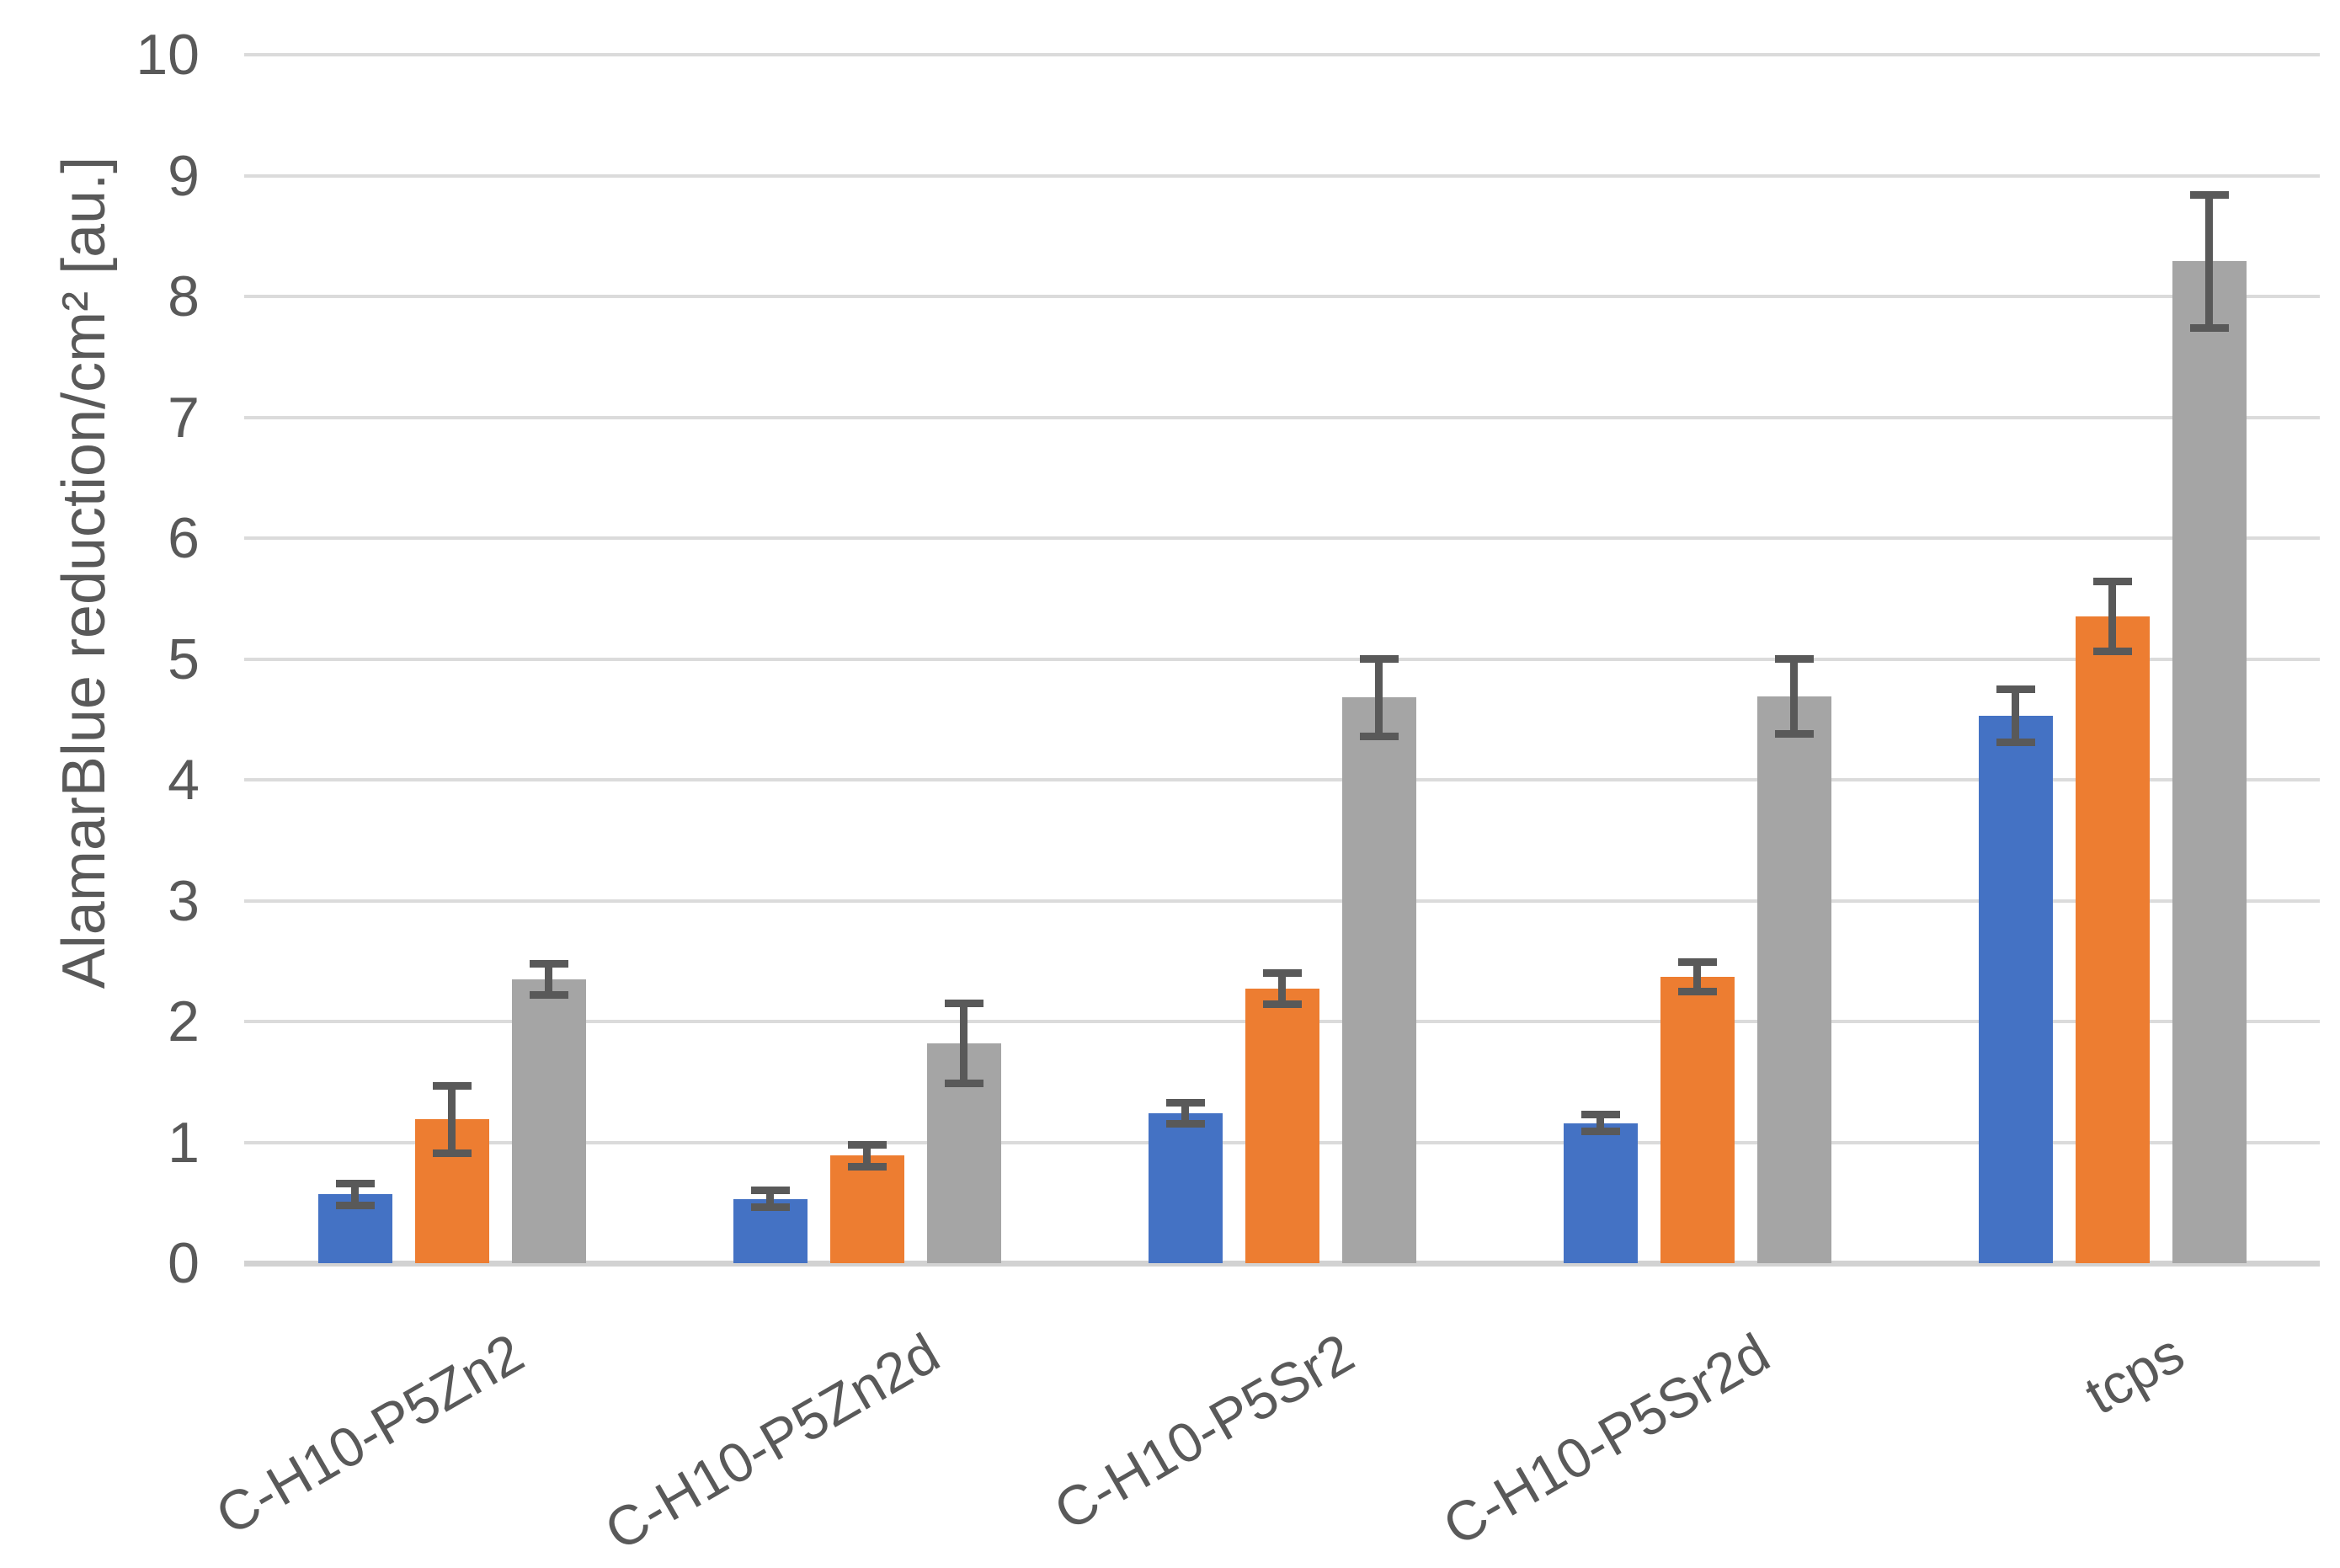 The image size is (2340, 1568). Describe the element at coordinates (2016, 989) in the screenshot. I see `bar-blue-series-tcps` at that location.